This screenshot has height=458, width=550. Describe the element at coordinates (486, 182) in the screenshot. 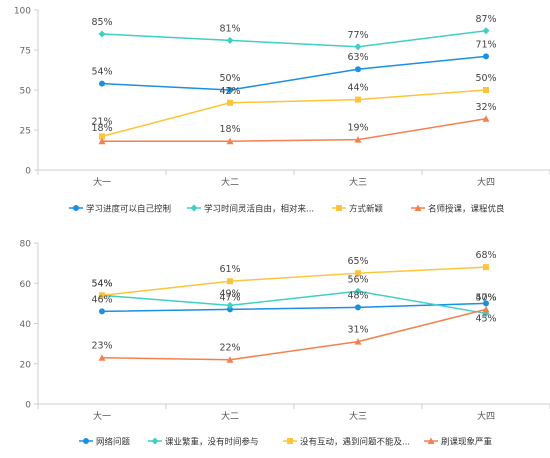

I see `x-tick-label: 大四` at that location.